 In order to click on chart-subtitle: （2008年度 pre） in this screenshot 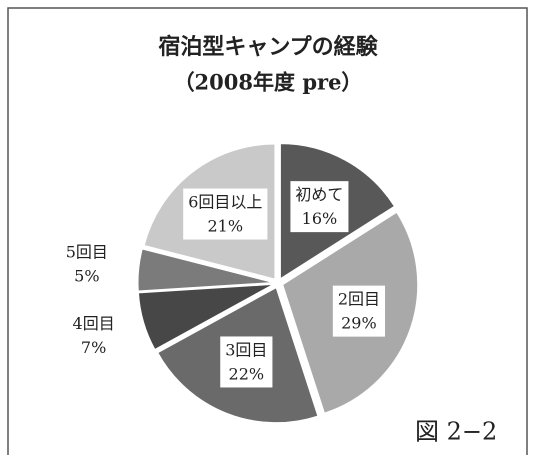, I will do `click(268, 82)`.